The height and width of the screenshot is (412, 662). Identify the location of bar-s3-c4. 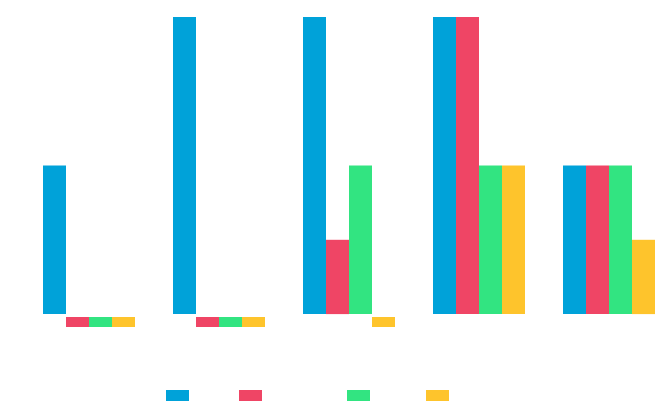
(490, 240).